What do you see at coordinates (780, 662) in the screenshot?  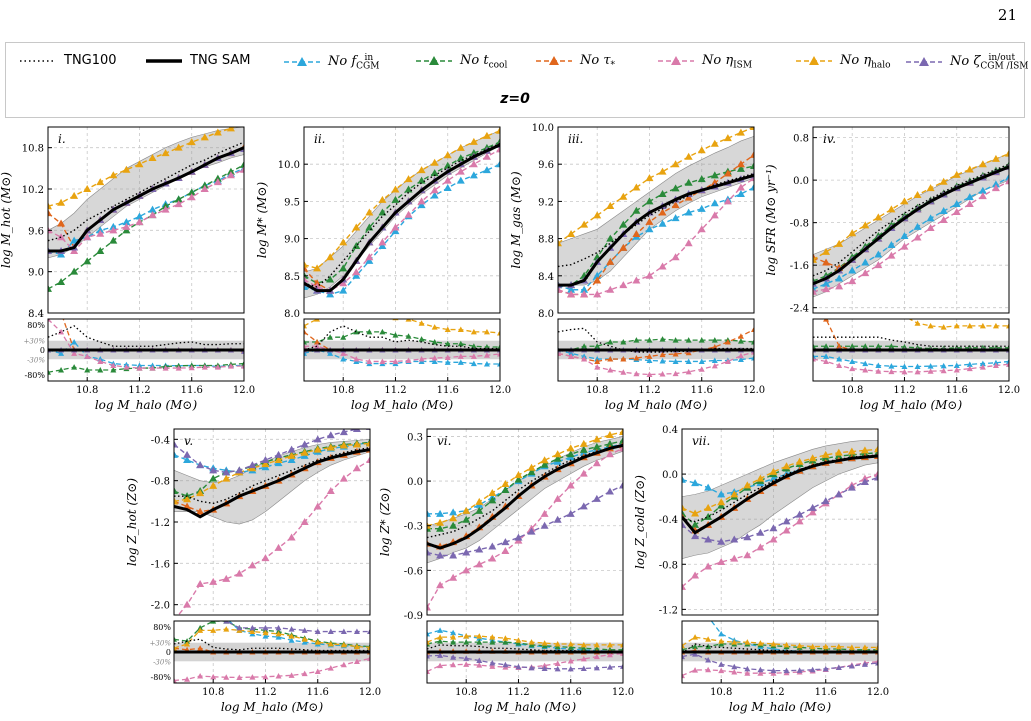 I see `ratio-zeta` at bounding box center [780, 662].